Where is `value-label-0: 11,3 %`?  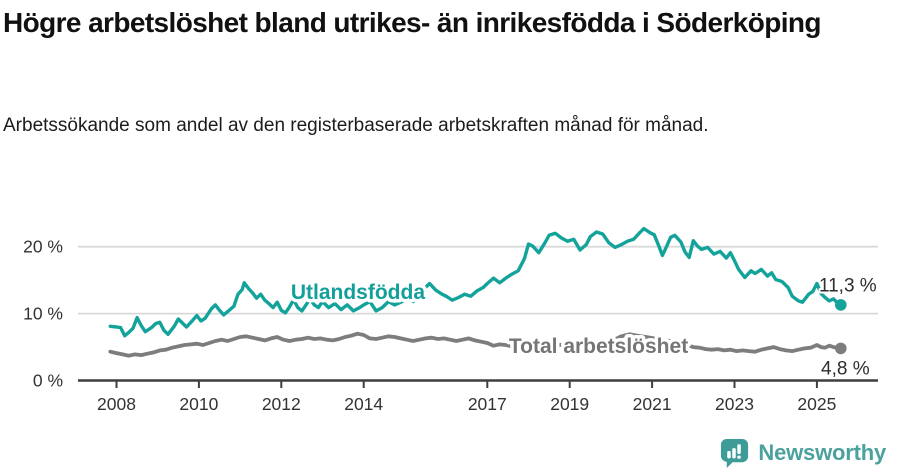
value-label-0: 11,3 % is located at coordinates (848, 285).